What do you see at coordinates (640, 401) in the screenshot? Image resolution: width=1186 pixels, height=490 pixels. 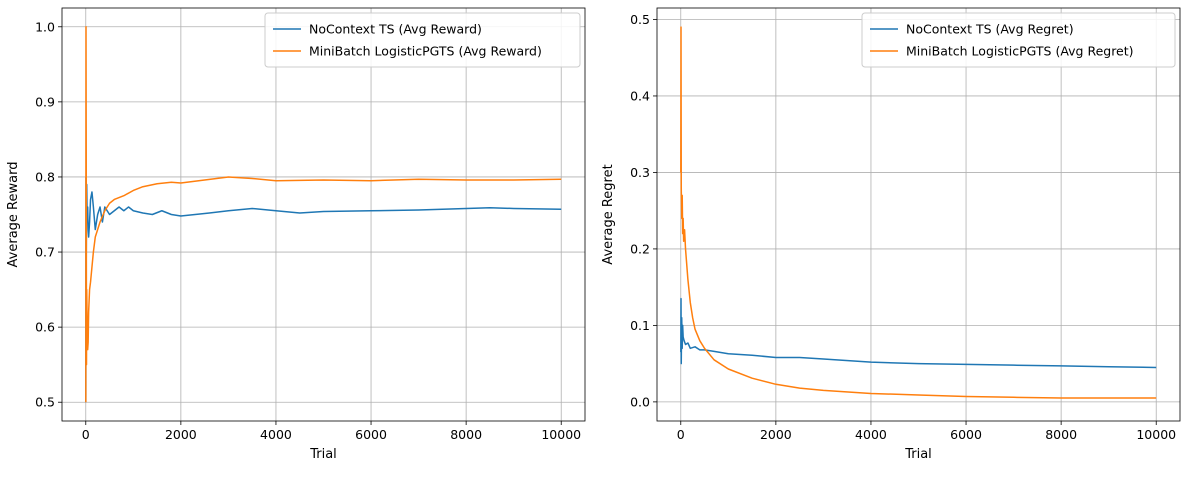 I see `y-tick-label: 0.0` at bounding box center [640, 401].